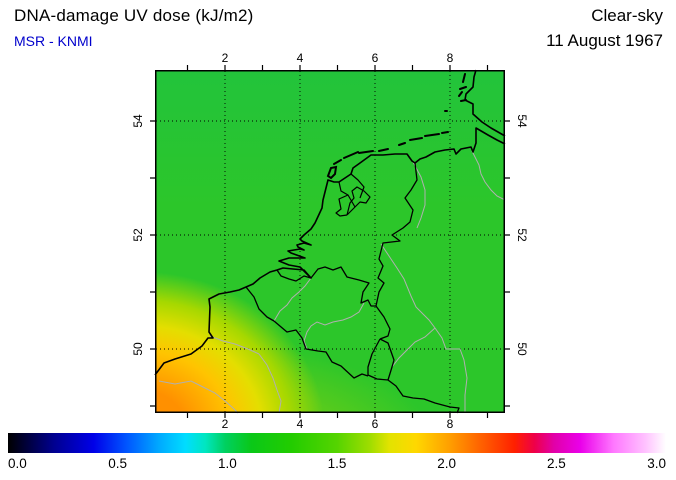  What do you see at coordinates (134, 27) in the screenshot?
I see `header-left: DNA-damage UV dose (kJ/m2) MSR - KNMI` at bounding box center [134, 27].